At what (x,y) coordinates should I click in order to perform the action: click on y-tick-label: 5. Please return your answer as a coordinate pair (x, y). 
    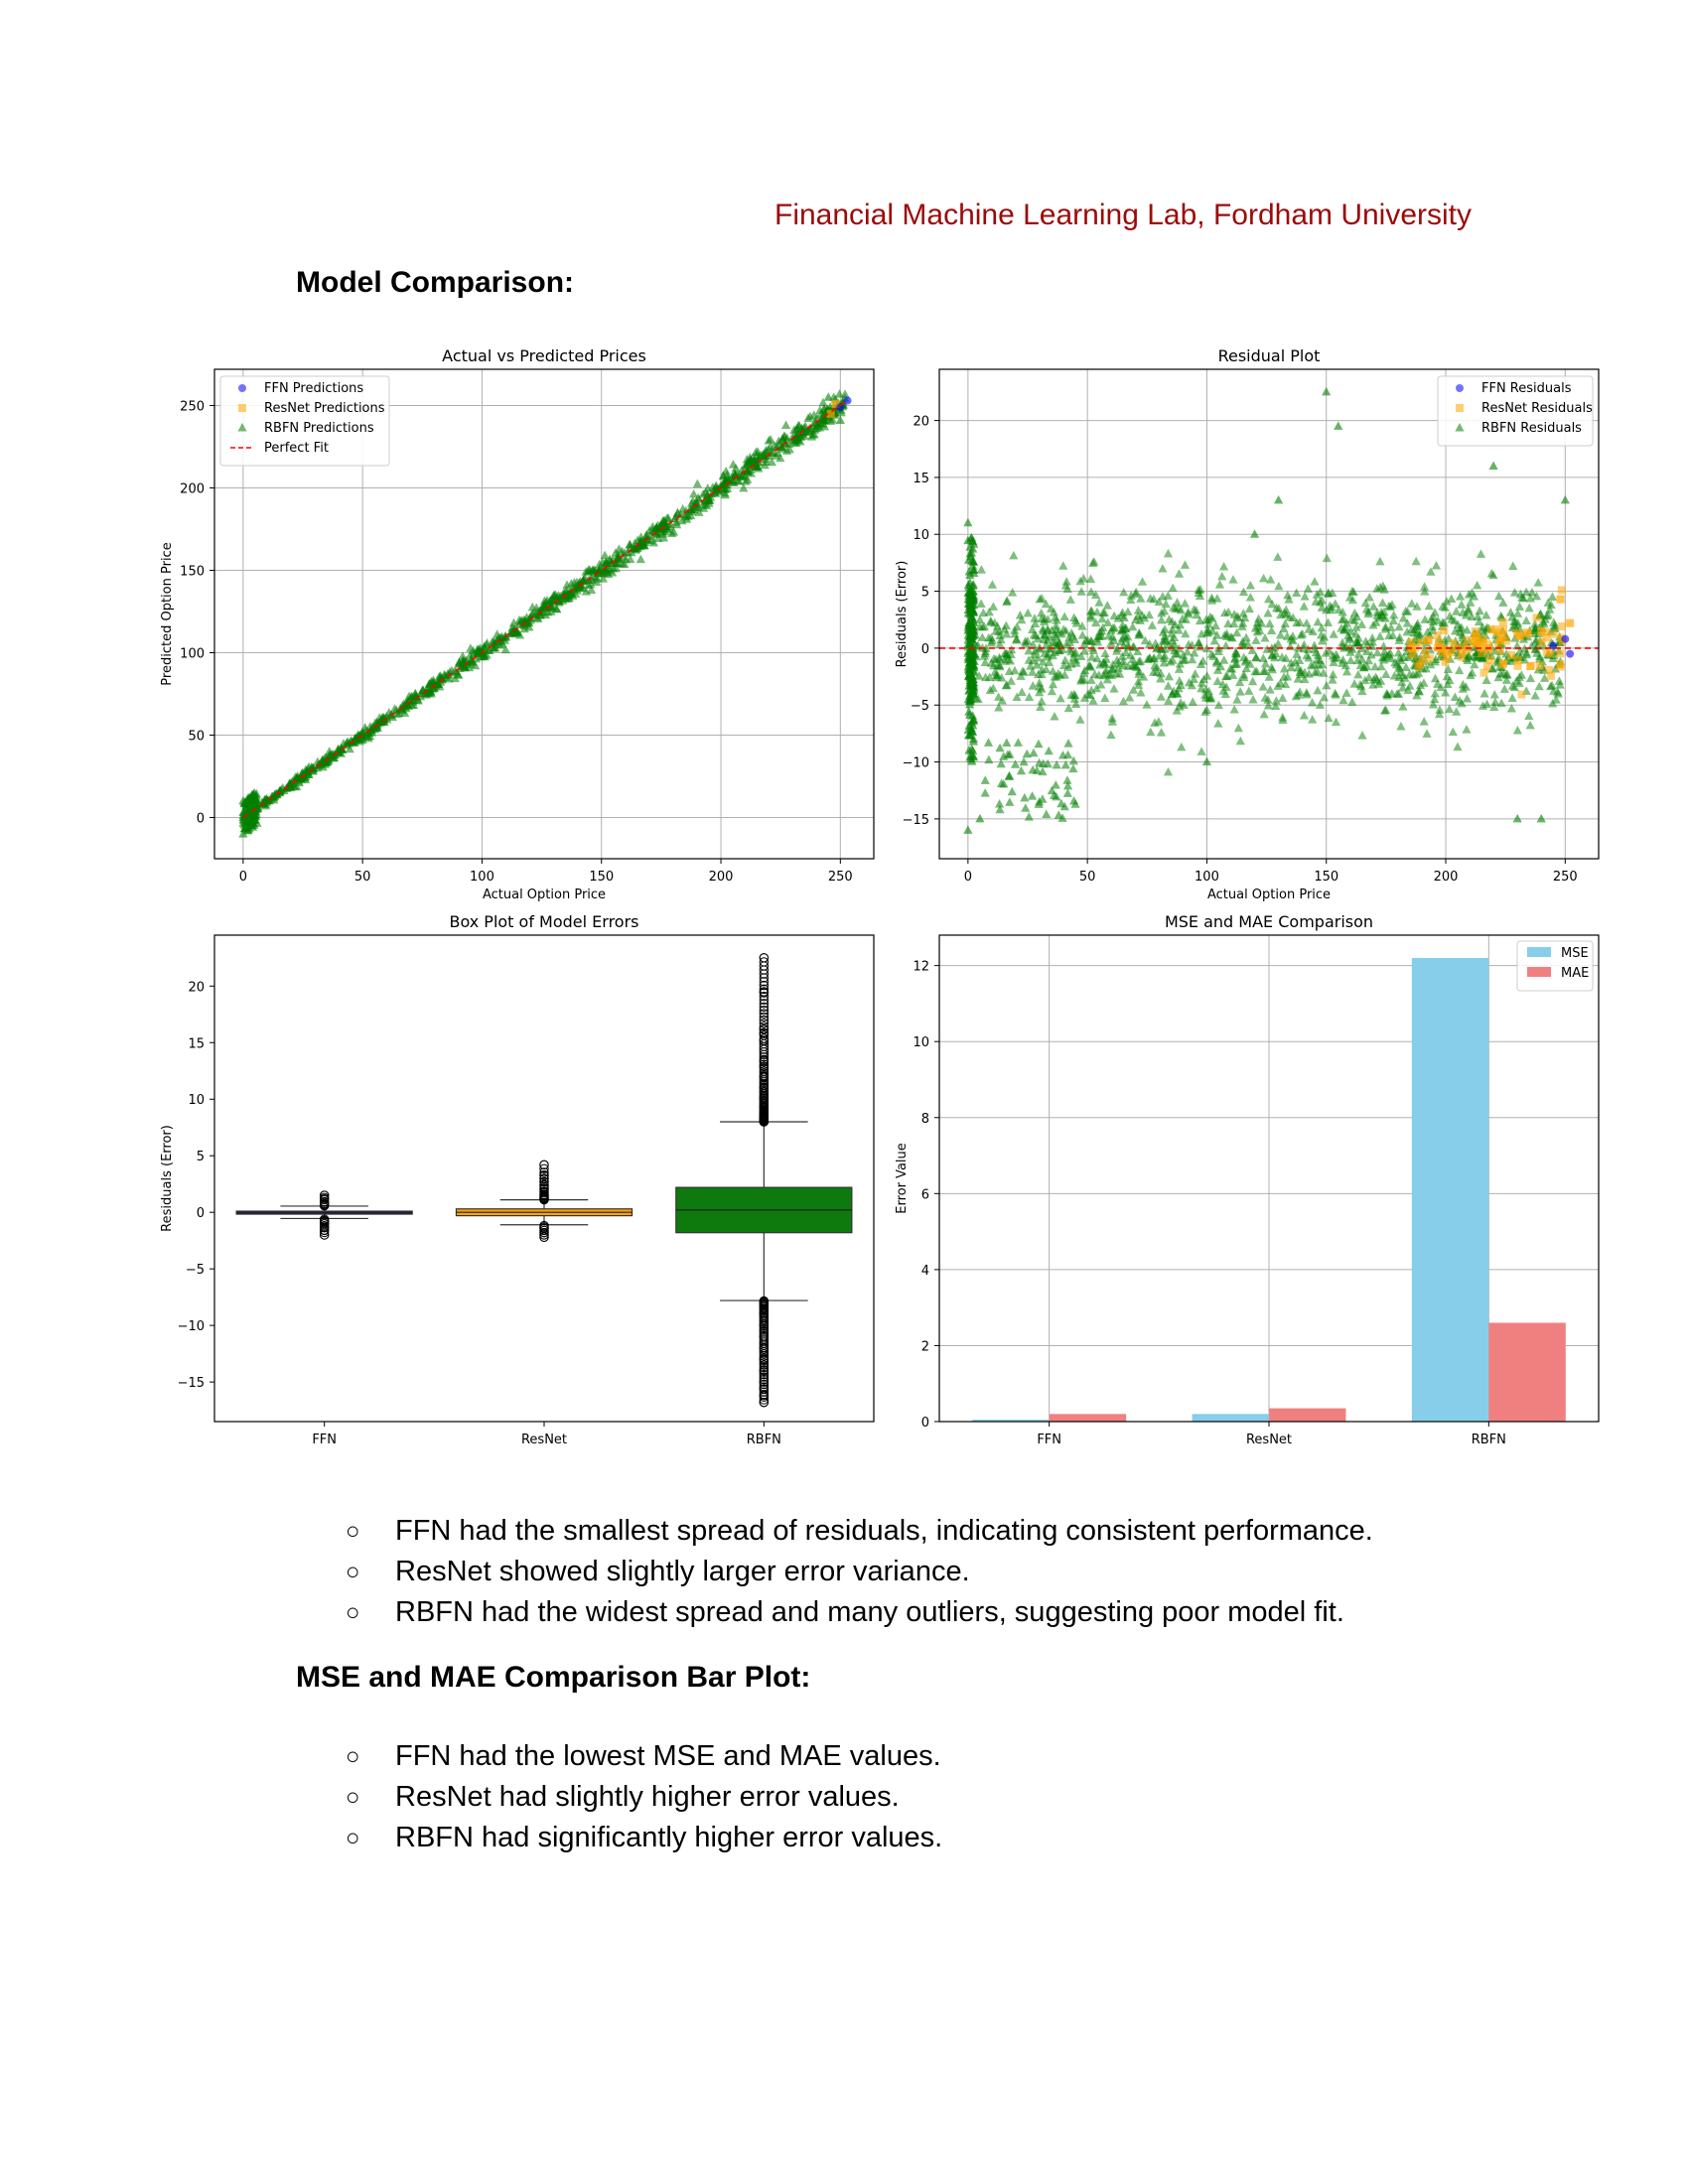
    Looking at the image, I should click on (201, 1157).